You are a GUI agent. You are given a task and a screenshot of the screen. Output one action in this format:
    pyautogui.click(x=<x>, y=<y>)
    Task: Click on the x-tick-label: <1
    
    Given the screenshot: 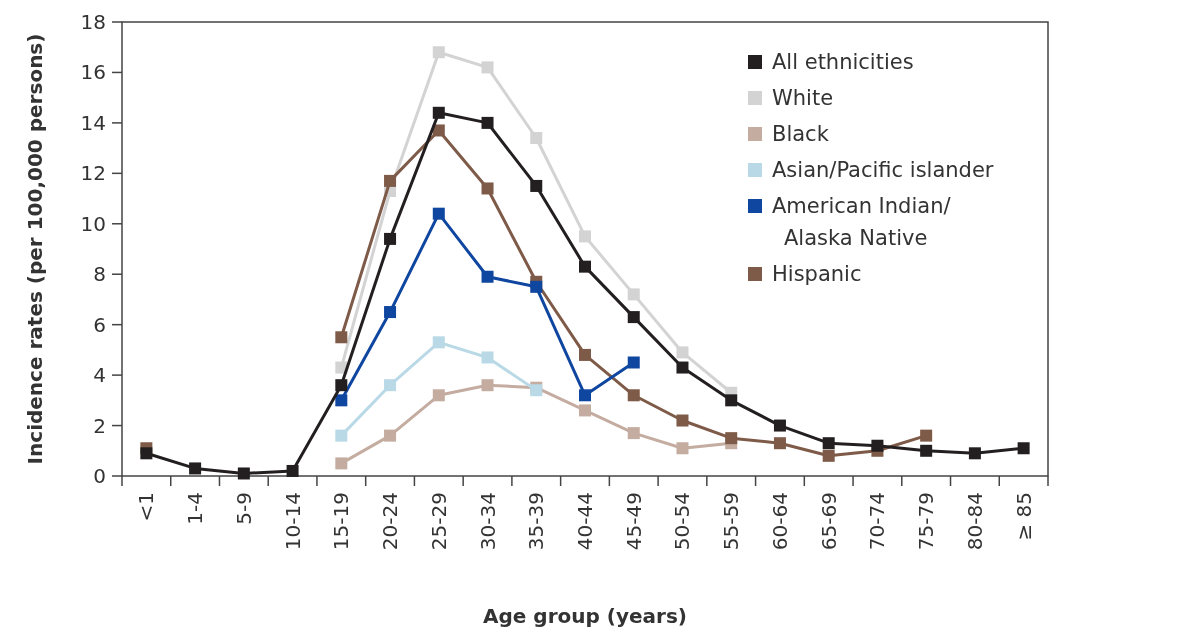 What is the action you would take?
    pyautogui.click(x=146, y=507)
    